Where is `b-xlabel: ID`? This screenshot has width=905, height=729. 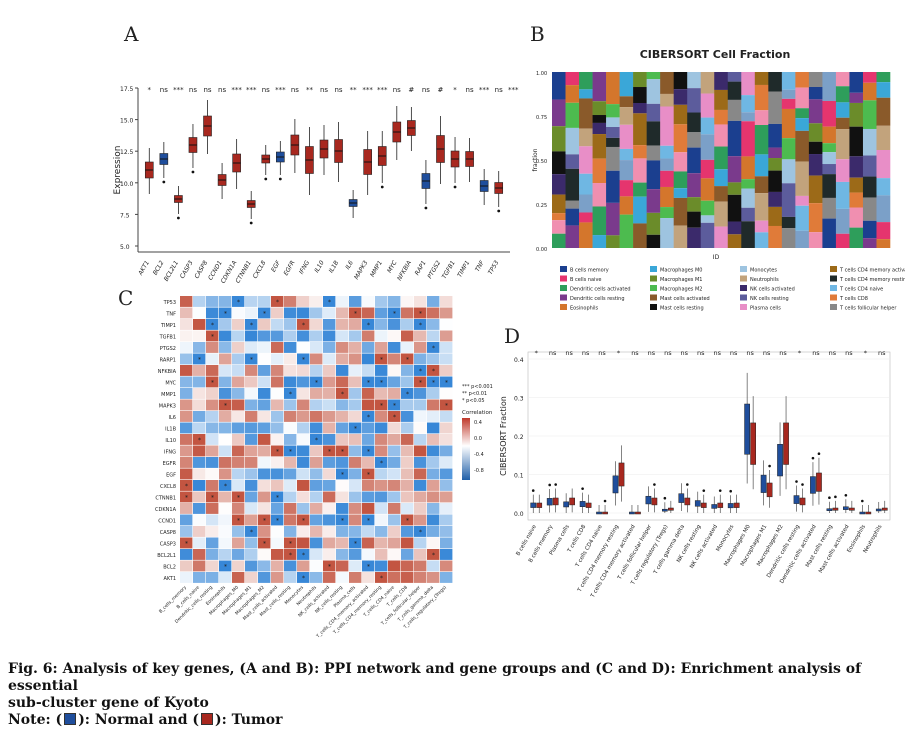
b-xlabel: ID is located at coordinates (716, 257).